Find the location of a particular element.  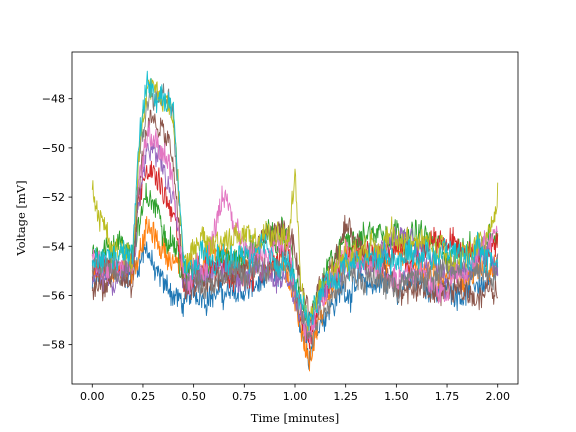

x-tick-label: 0.25 is located at coordinates (143, 396).